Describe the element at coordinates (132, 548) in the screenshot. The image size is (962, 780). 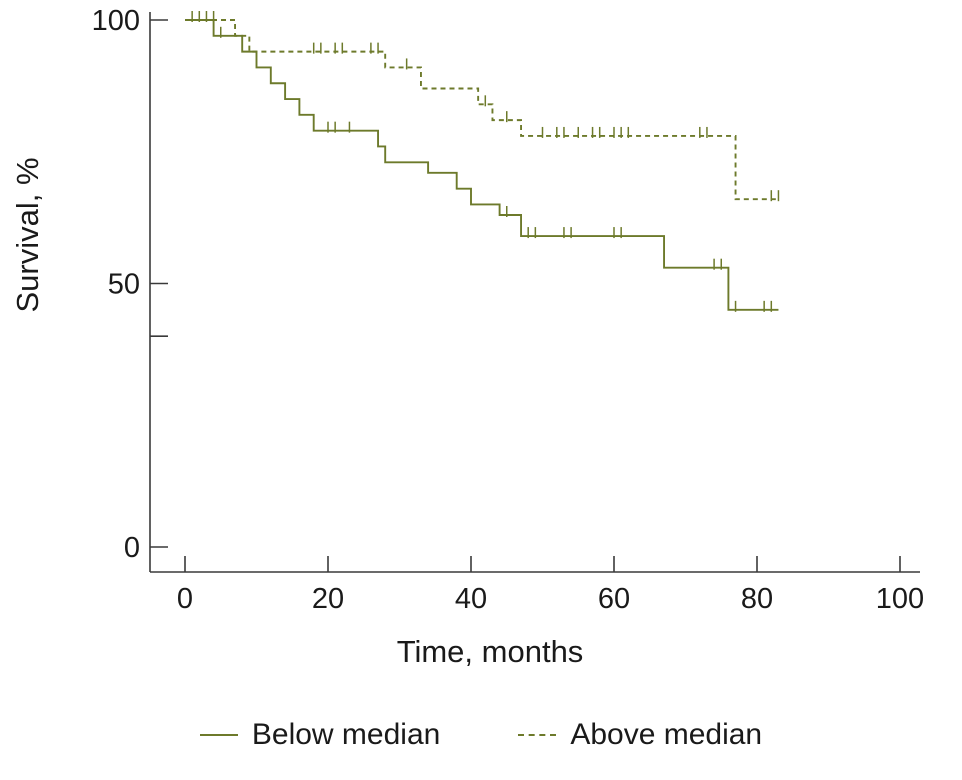
I see `y-tick-label: 0` at that location.